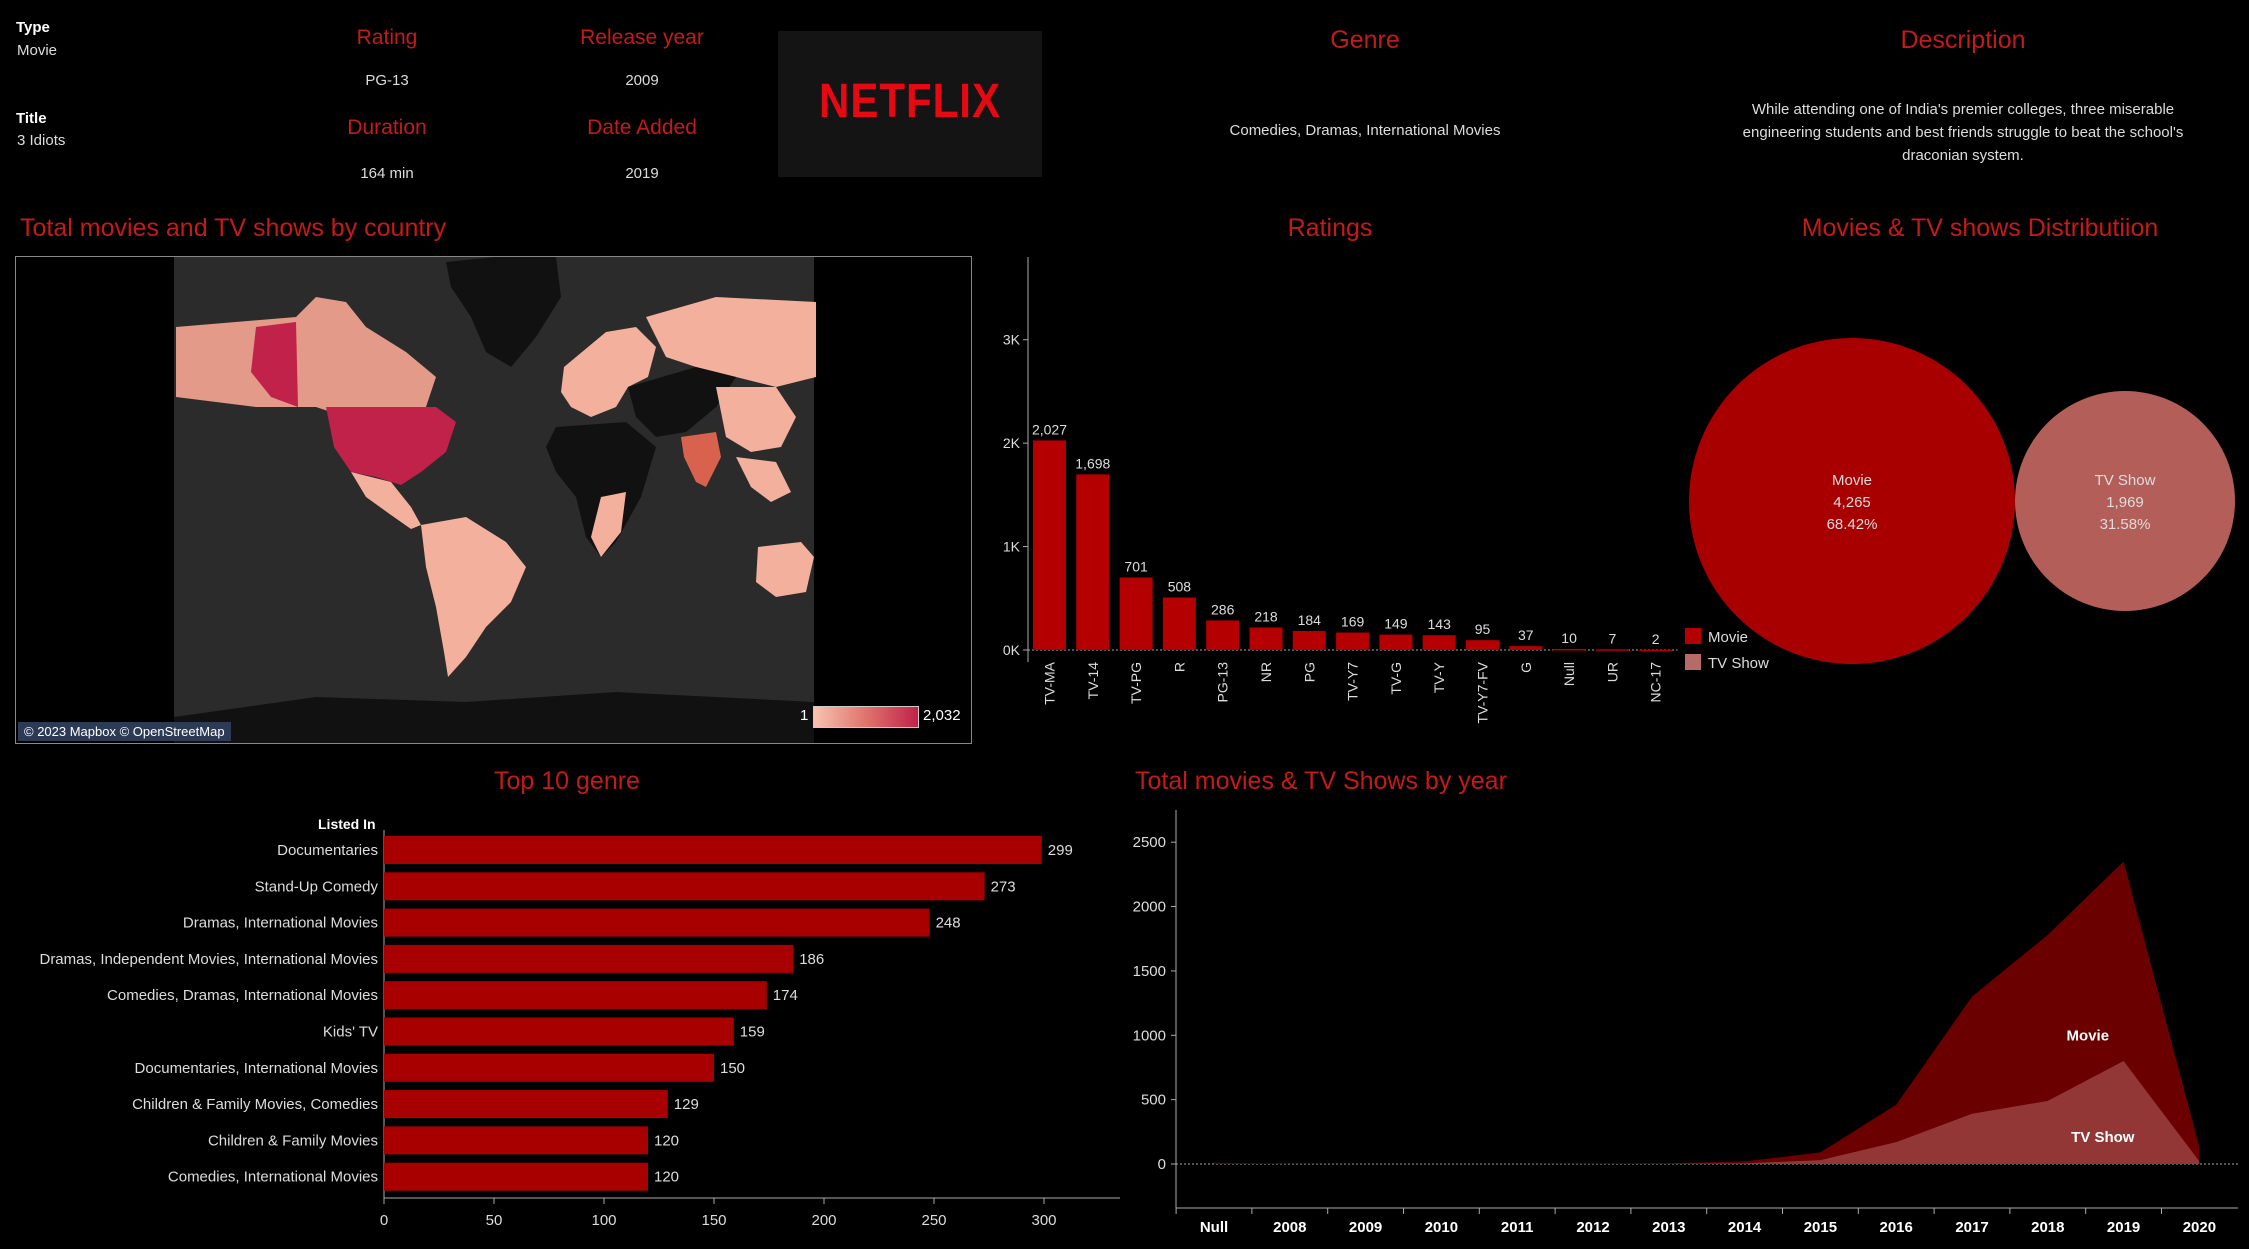 This screenshot has width=2249, height=1249. I want to click on tv-bubble-count: 1,969, so click(2125, 502).